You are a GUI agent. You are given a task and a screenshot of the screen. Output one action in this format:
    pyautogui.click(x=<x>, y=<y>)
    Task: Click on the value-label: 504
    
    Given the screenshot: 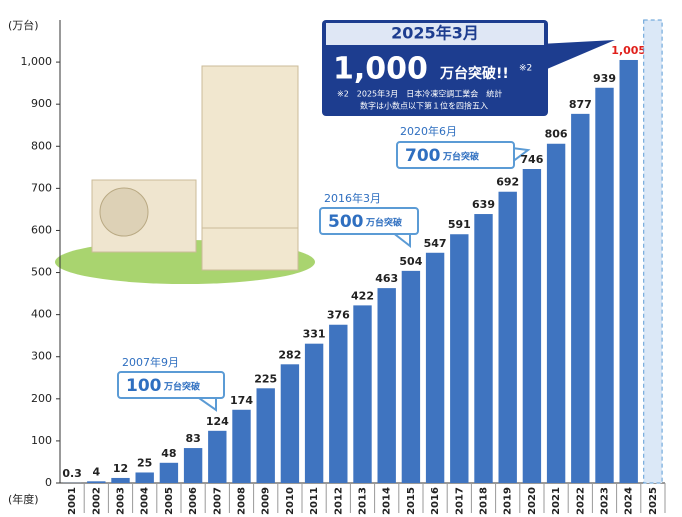 What is the action you would take?
    pyautogui.click(x=410, y=261)
    